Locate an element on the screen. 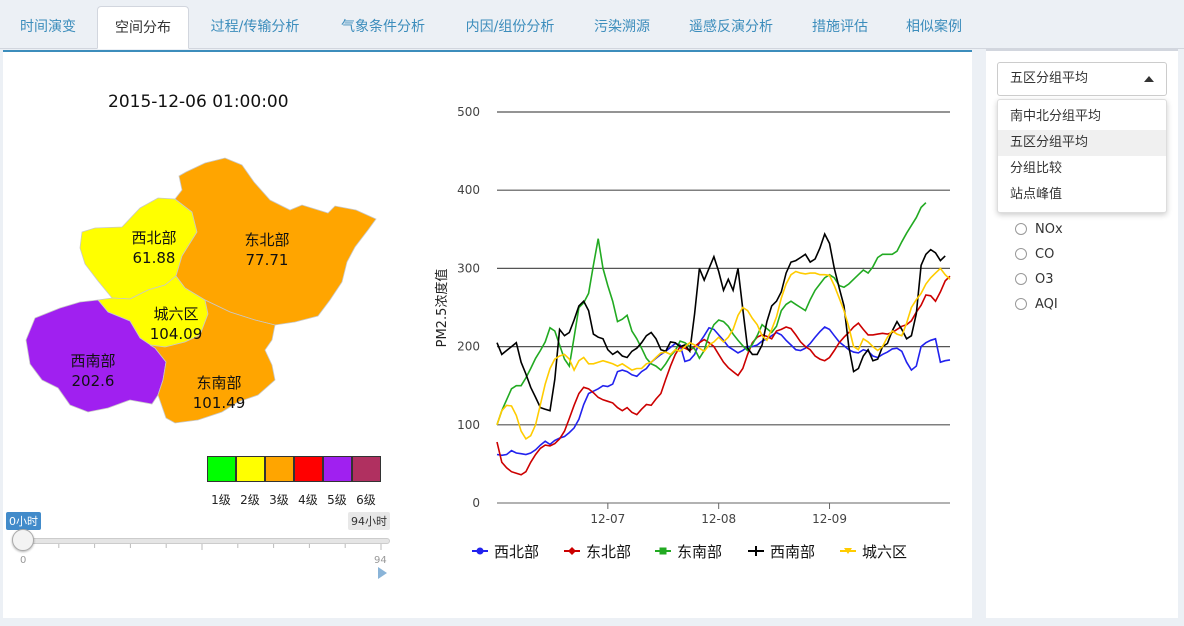 This screenshot has width=1184, height=626. region-label-central-name: 城六区 is located at coordinates (175, 314).